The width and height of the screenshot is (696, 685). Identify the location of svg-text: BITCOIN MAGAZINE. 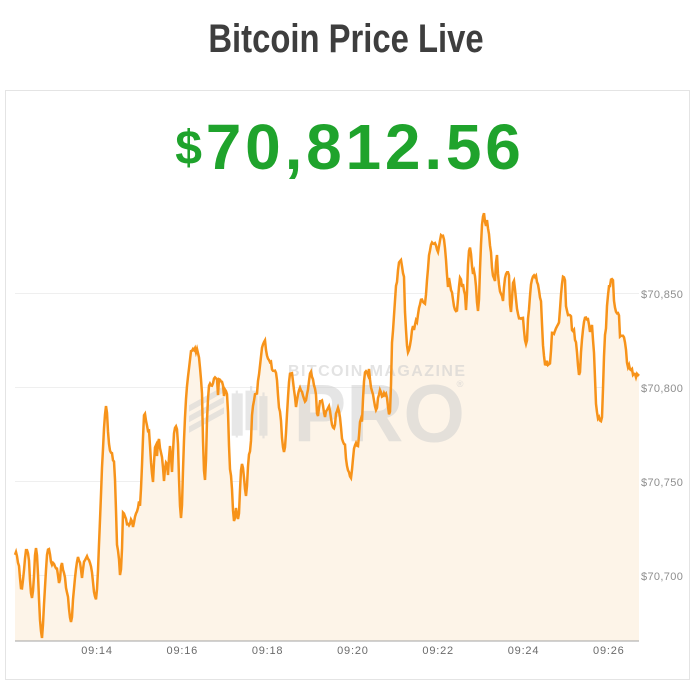
(376, 371).